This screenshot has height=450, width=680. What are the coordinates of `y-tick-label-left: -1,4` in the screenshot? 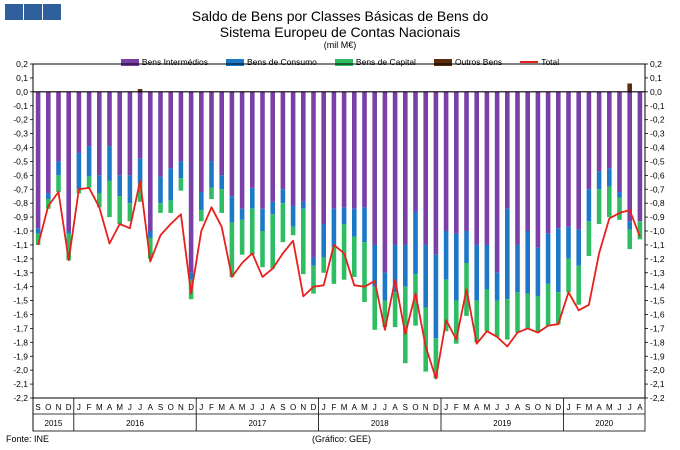 It's located at (20, 287).